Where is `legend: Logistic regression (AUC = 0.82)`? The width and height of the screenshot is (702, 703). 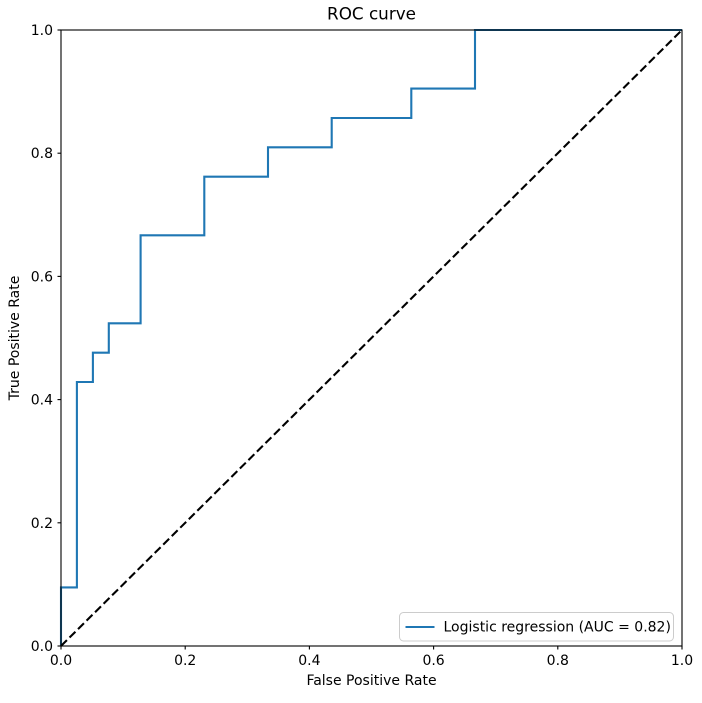
legend: Logistic regression (AUC = 0.82) is located at coordinates (536, 627).